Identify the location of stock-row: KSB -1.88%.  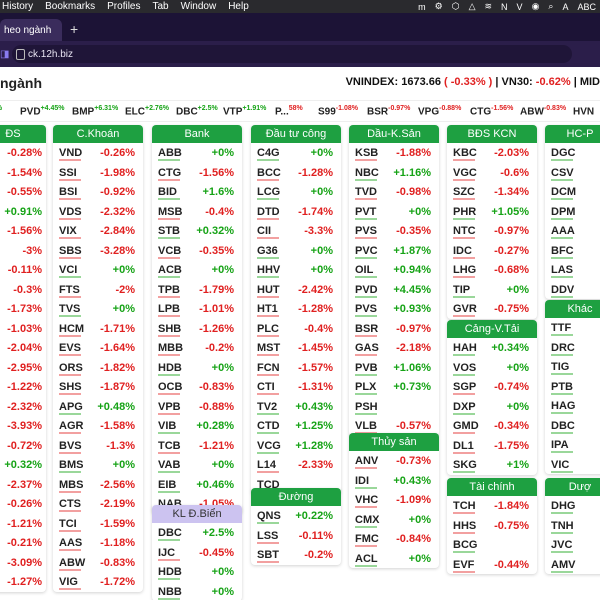
(394, 153).